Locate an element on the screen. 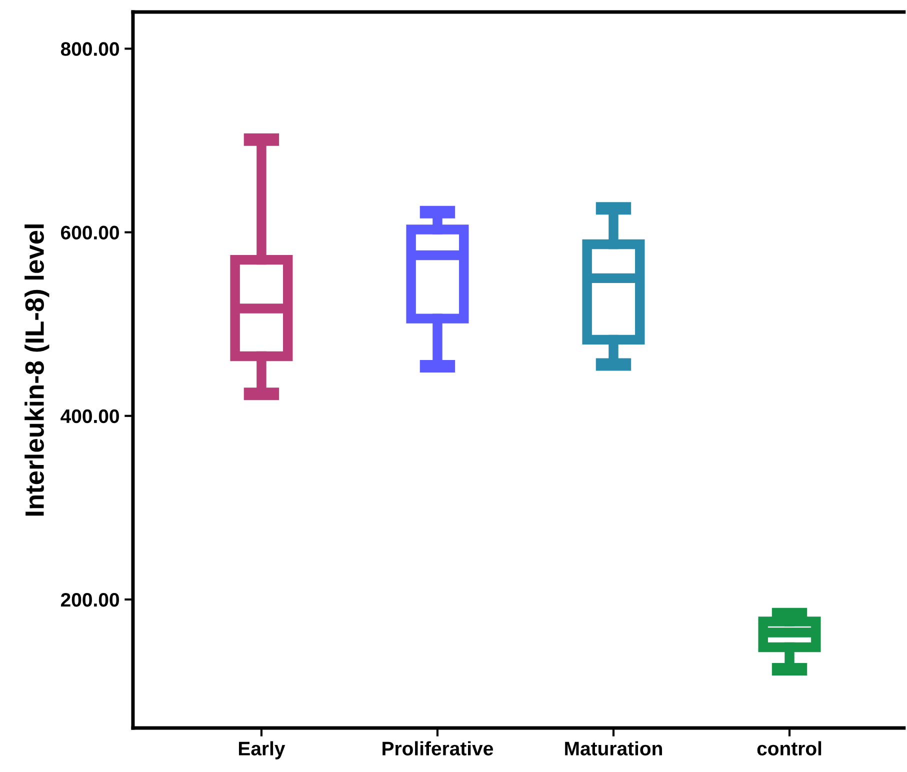  y-tick-label: 400.00 is located at coordinates (89, 416).